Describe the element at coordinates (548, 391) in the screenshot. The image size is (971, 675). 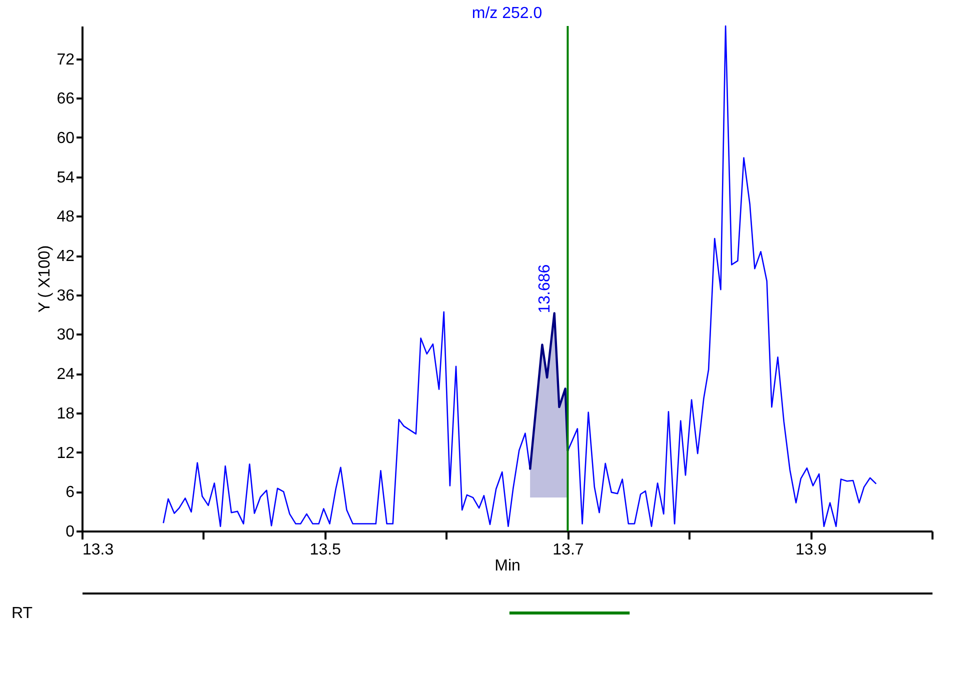
I see `line-series` at that location.